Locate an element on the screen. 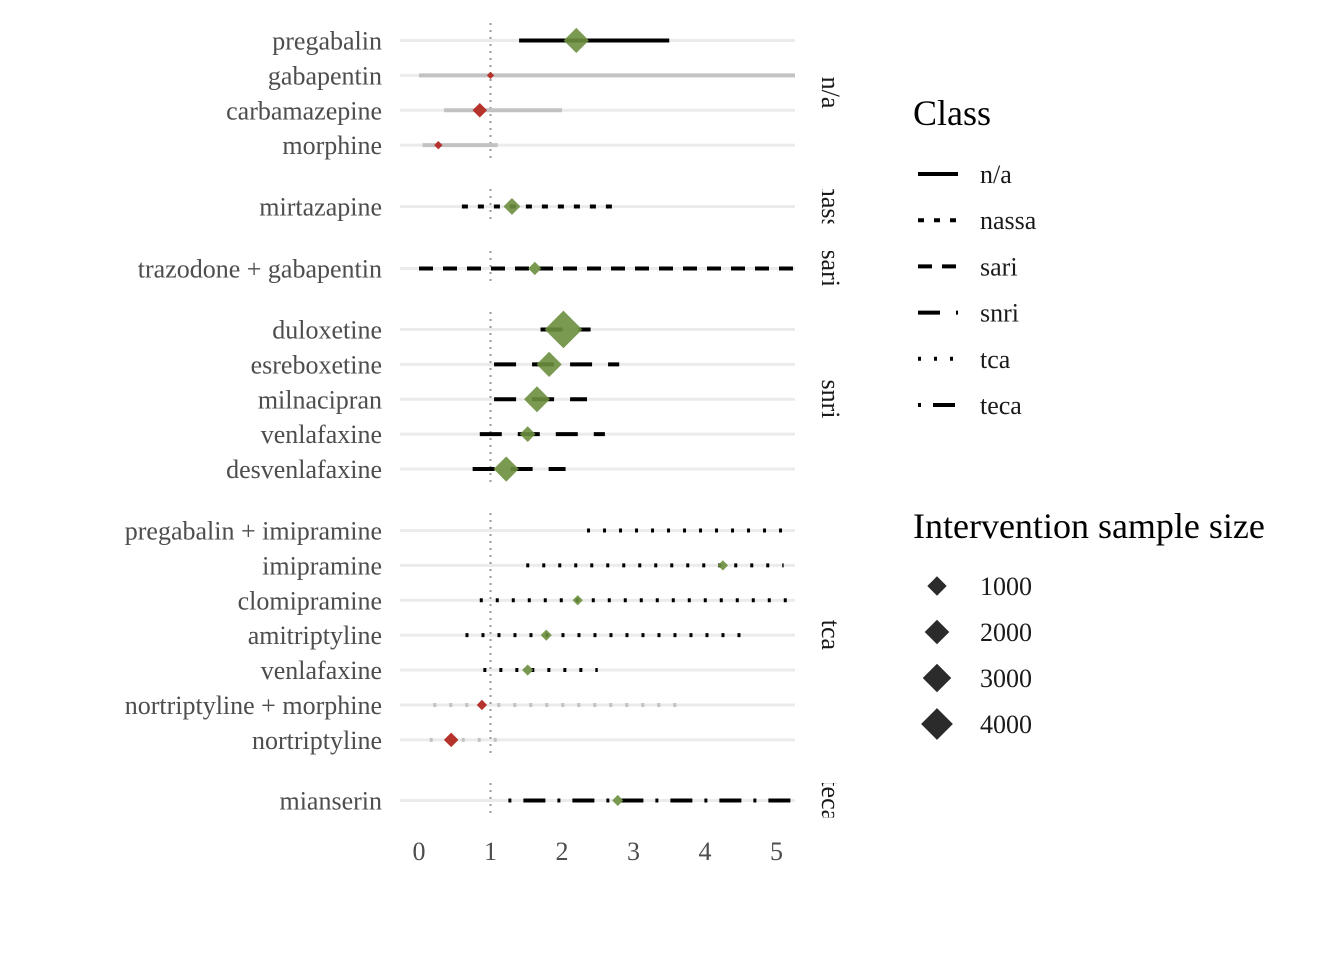 This screenshot has height=960, width=1344. y-tick-label: pregabalin is located at coordinates (327, 40).